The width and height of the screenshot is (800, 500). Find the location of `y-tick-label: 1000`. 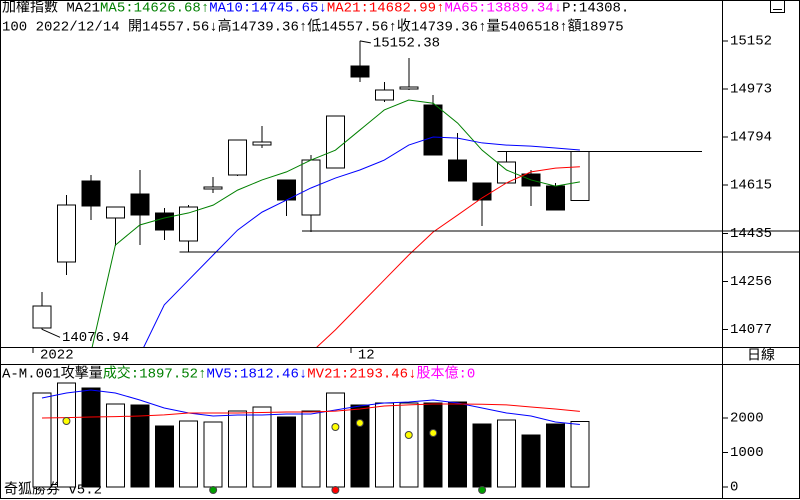

y-tick-label: 1000 is located at coordinates (747, 453).